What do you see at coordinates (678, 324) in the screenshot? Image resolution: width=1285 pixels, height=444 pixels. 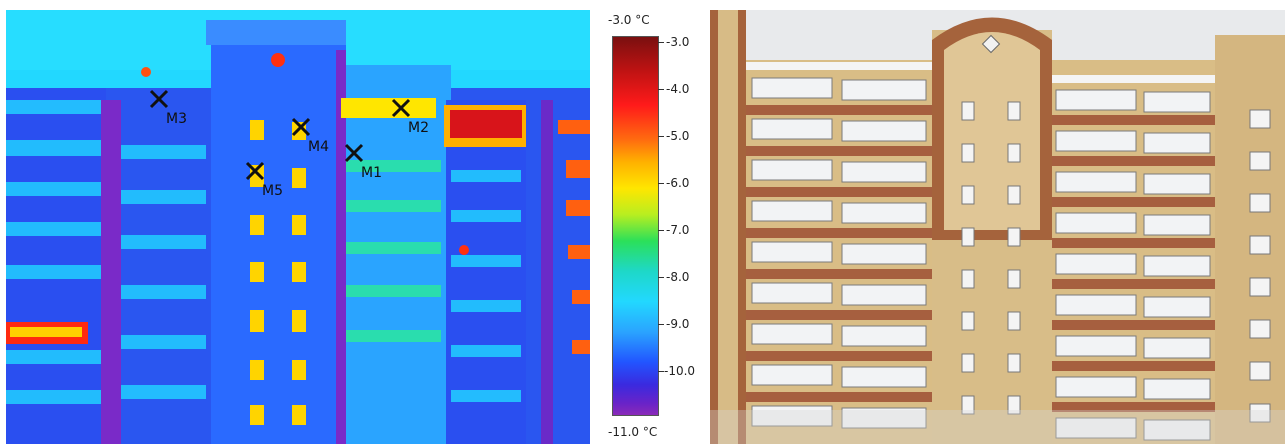 I see `tick-label: -9.0` at bounding box center [678, 324].